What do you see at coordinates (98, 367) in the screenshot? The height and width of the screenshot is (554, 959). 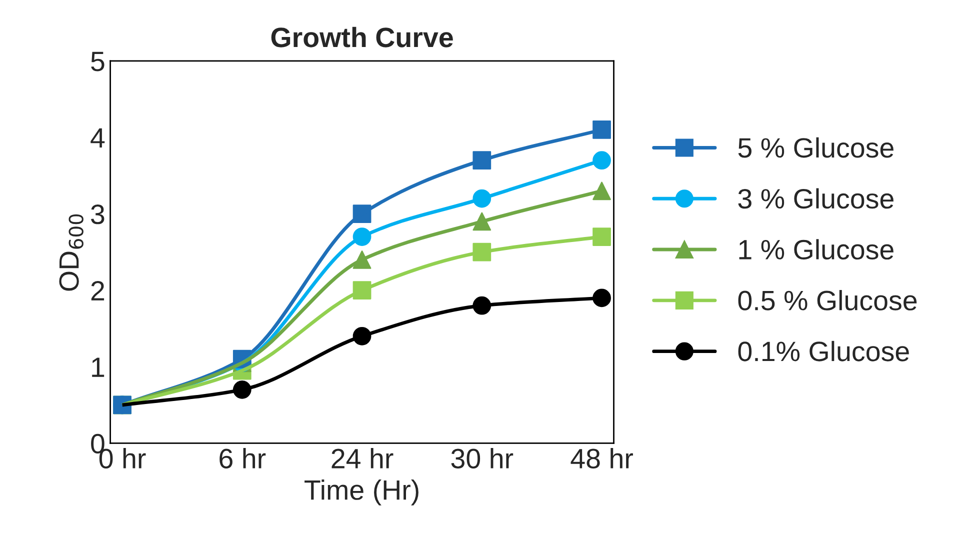 I see `y-tick-label: 1` at bounding box center [98, 367].